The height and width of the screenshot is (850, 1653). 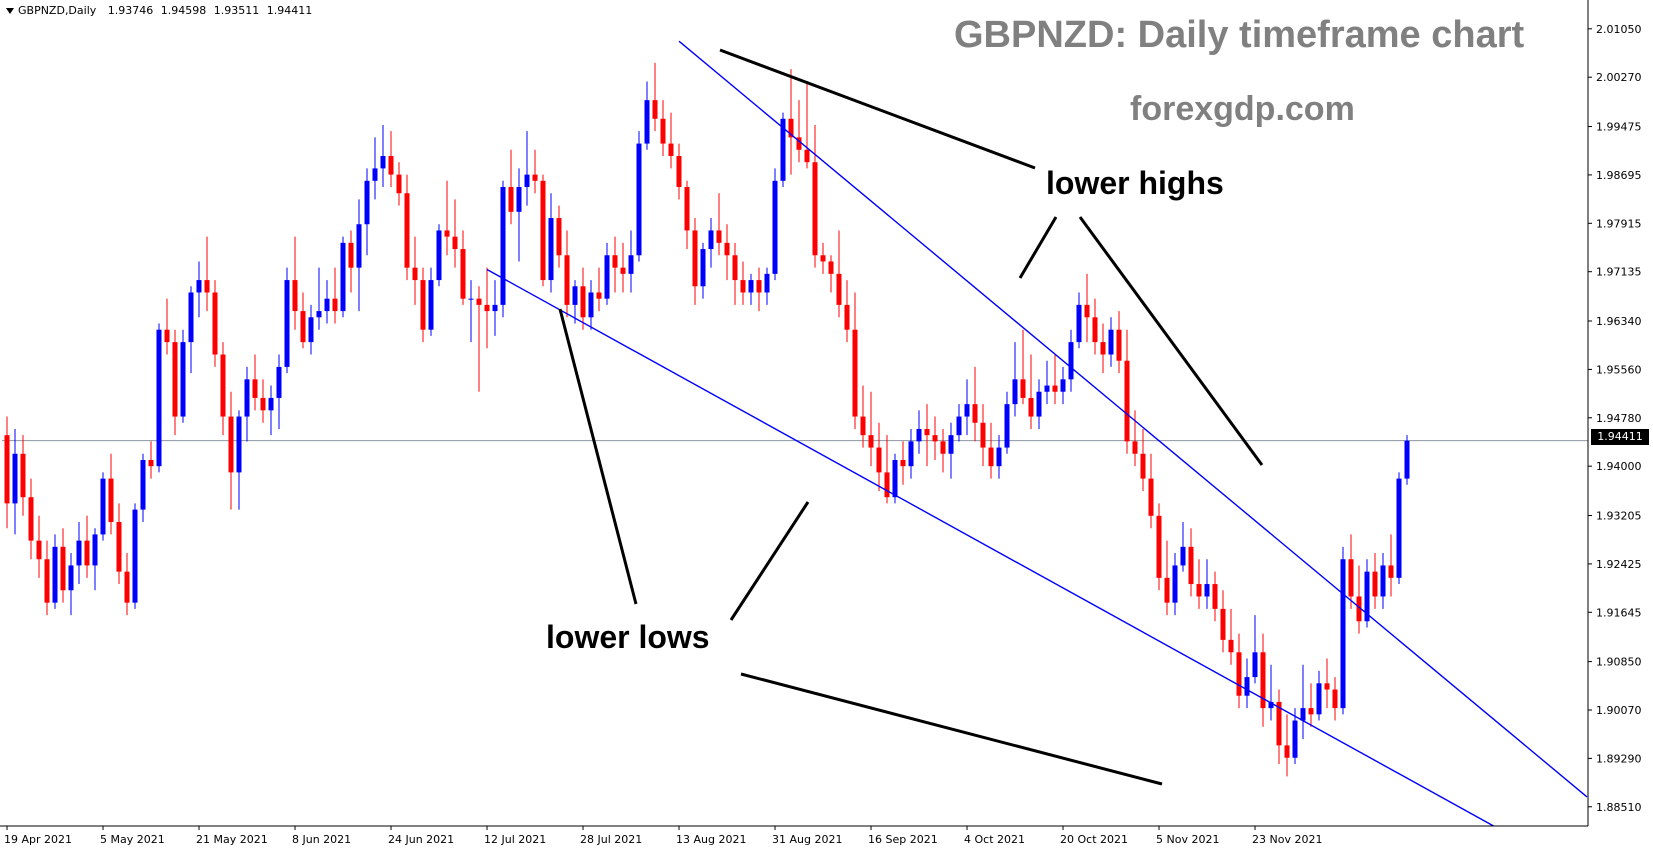 What do you see at coordinates (1619, 77) in the screenshot?
I see `y-tick-label: 2.00270` at bounding box center [1619, 77].